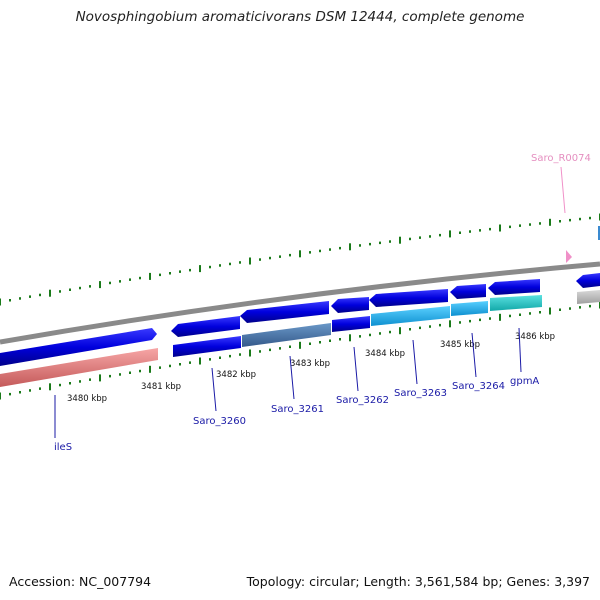 Image resolution: width=600 pixels, height=600 pixels. Describe the element at coordinates (297, 409) in the screenshot. I see `gene-label-saro-3261: Saro_3261` at that location.